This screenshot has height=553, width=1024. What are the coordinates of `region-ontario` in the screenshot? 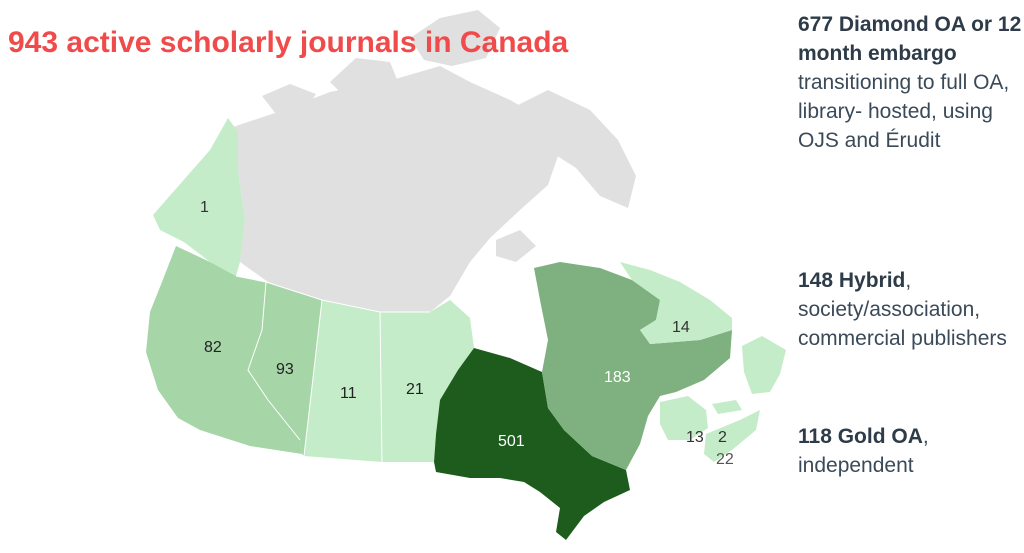 It's located at (532, 444).